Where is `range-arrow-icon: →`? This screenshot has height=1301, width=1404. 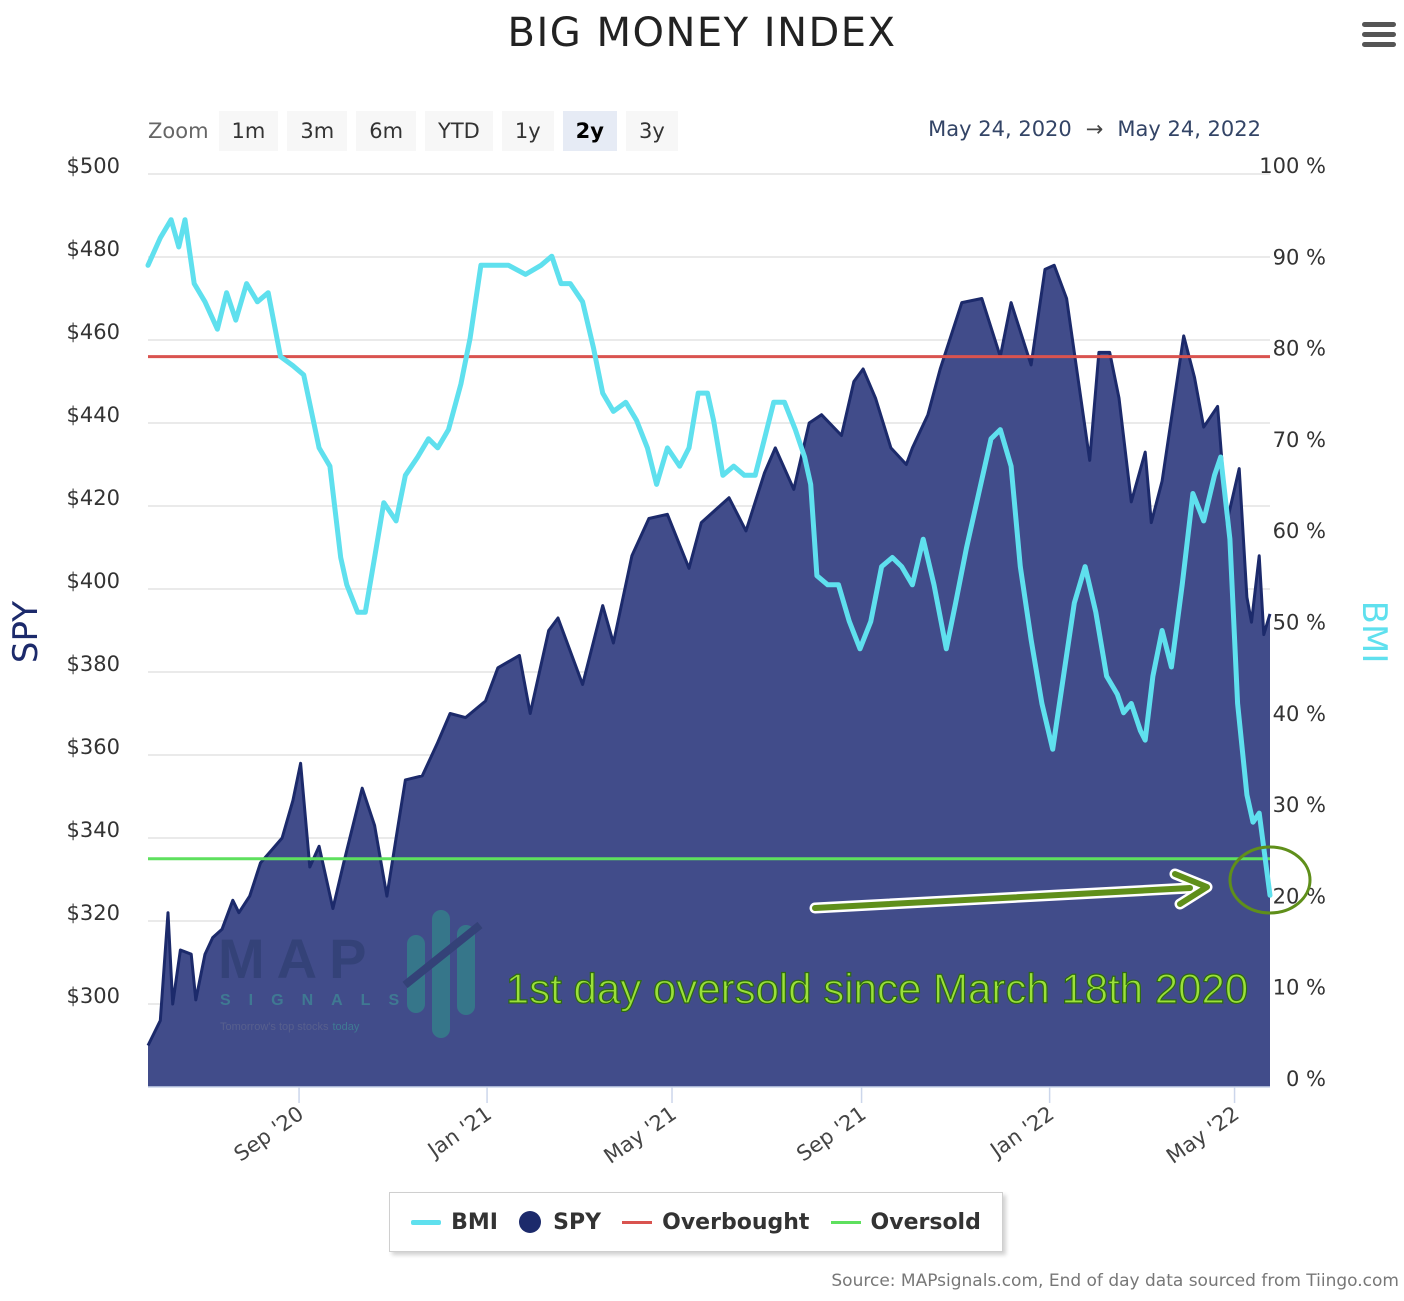 range-arrow-icon: → is located at coordinates (1094, 129).